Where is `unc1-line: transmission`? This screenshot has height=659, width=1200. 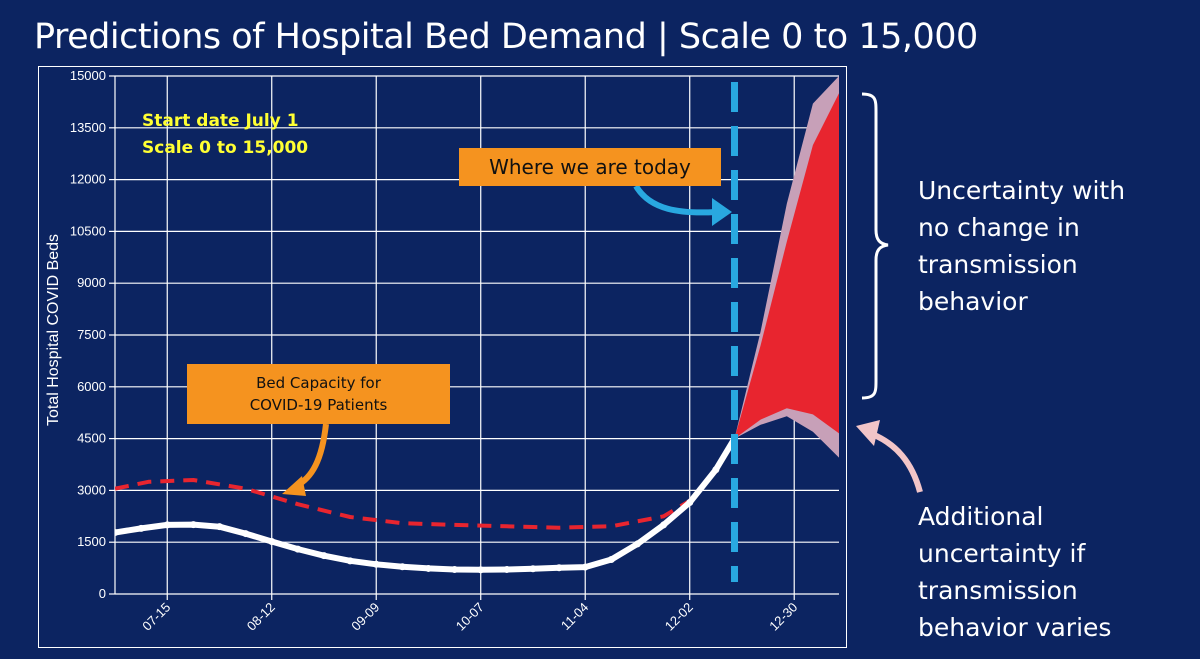
unc1-line: transmission is located at coordinates (998, 264).